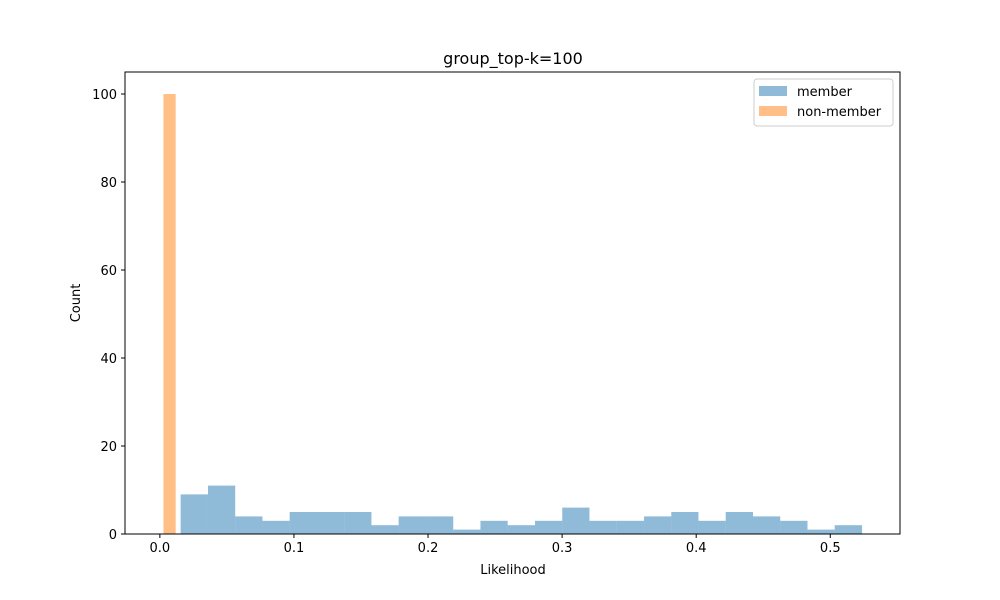  What do you see at coordinates (108, 359) in the screenshot?
I see `y-tick-label: 40` at bounding box center [108, 359].